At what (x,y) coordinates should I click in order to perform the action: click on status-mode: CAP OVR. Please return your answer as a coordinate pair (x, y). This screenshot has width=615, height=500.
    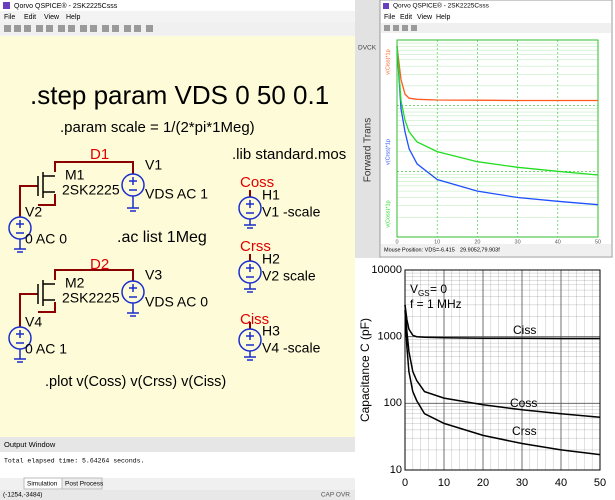
    Looking at the image, I should click on (335, 495).